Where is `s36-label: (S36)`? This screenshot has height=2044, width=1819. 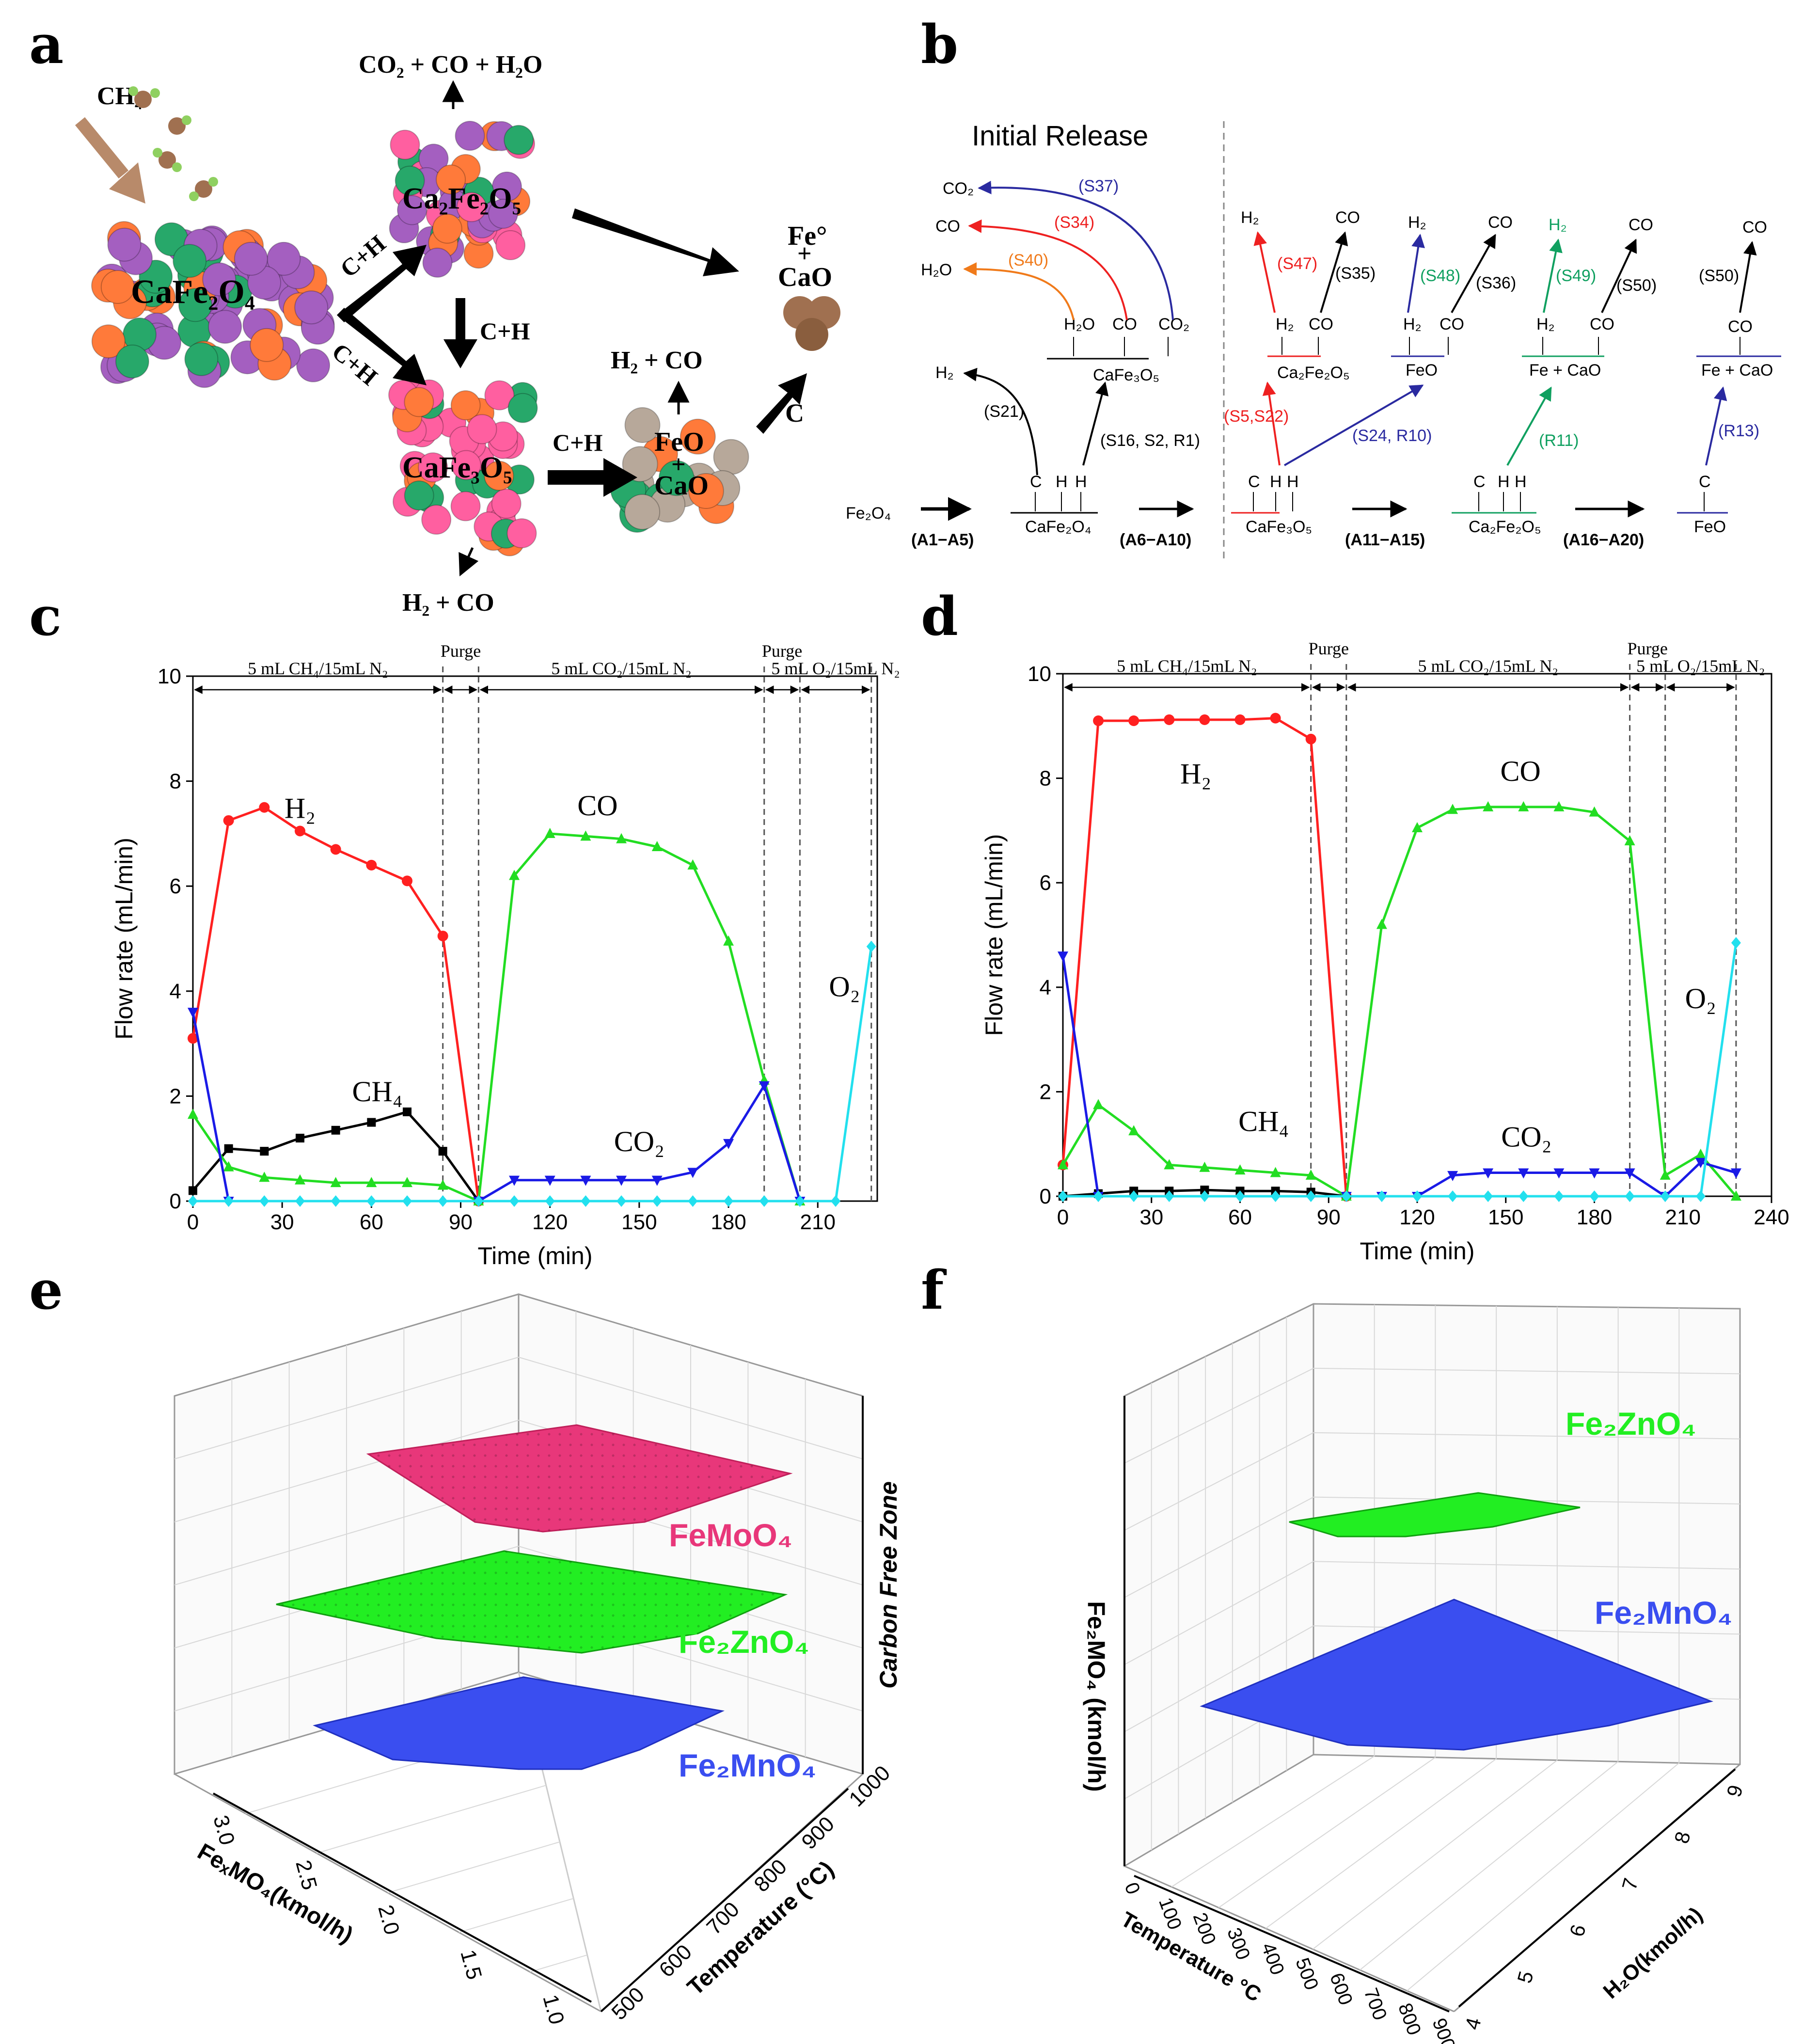 s36-label: (S36) is located at coordinates (1496, 283).